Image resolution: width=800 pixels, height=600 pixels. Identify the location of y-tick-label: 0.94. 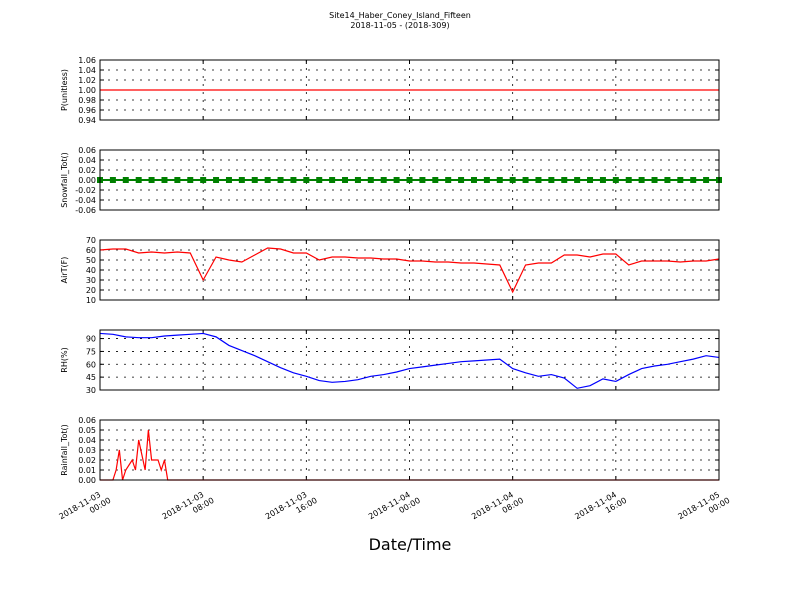
(87, 120).